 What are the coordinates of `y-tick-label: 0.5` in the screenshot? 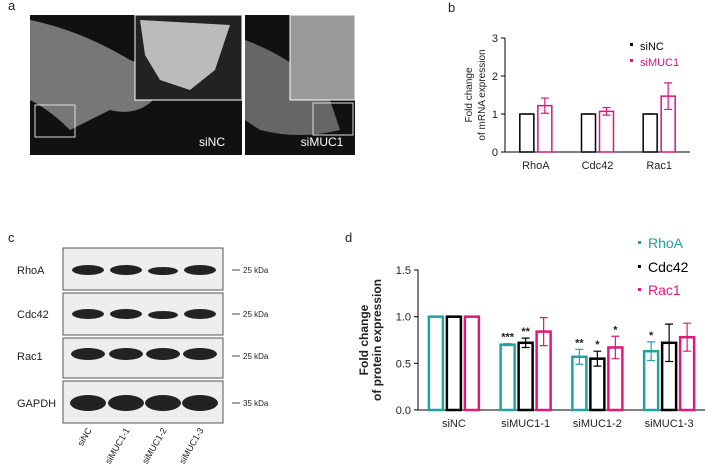 It's located at (403, 364).